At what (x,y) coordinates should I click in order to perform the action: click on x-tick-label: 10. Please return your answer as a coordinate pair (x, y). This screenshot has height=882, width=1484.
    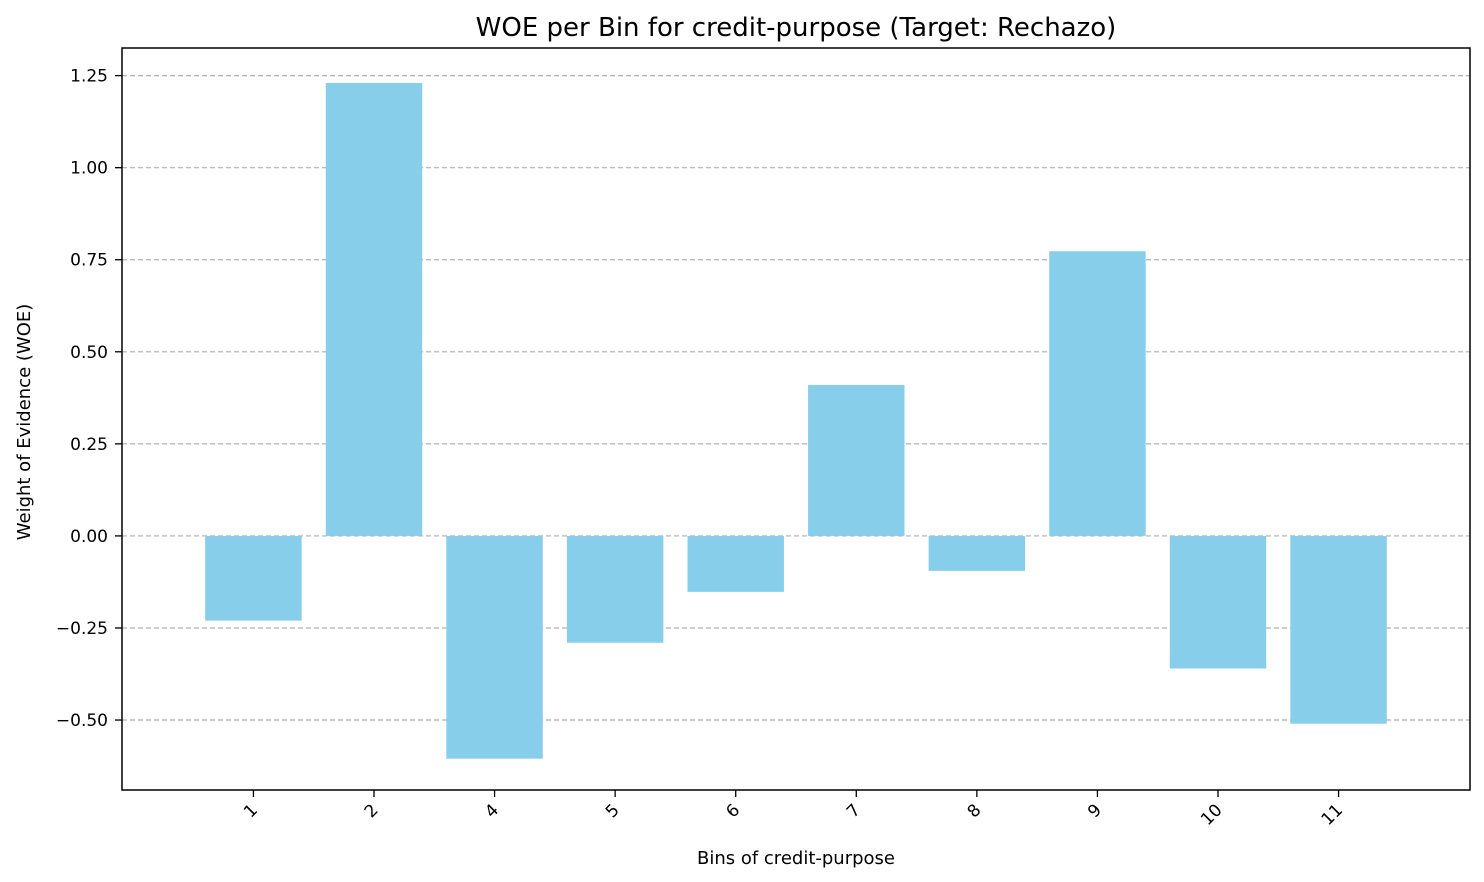
    Looking at the image, I should click on (1211, 814).